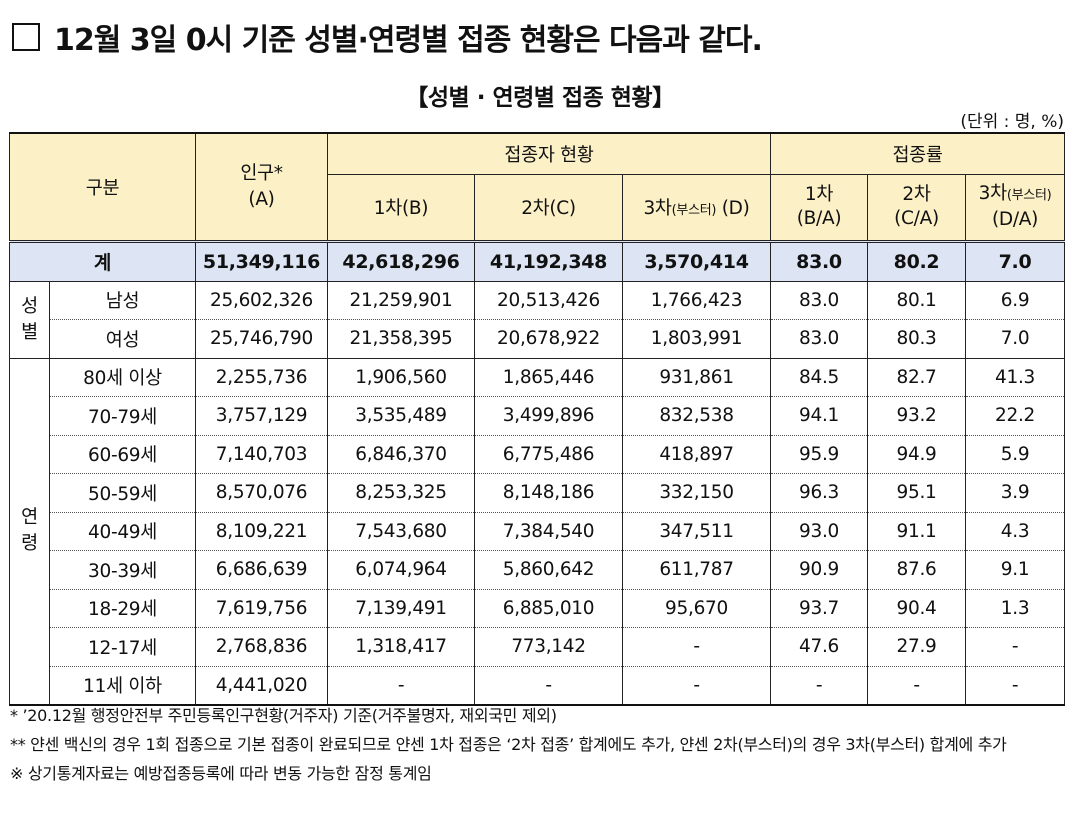  Describe the element at coordinates (221, 773) in the screenshot. I see `footnote: ※ 상기통계자료는 예방접종등록에 따라 변동 가능한 잠정 통계임` at that location.